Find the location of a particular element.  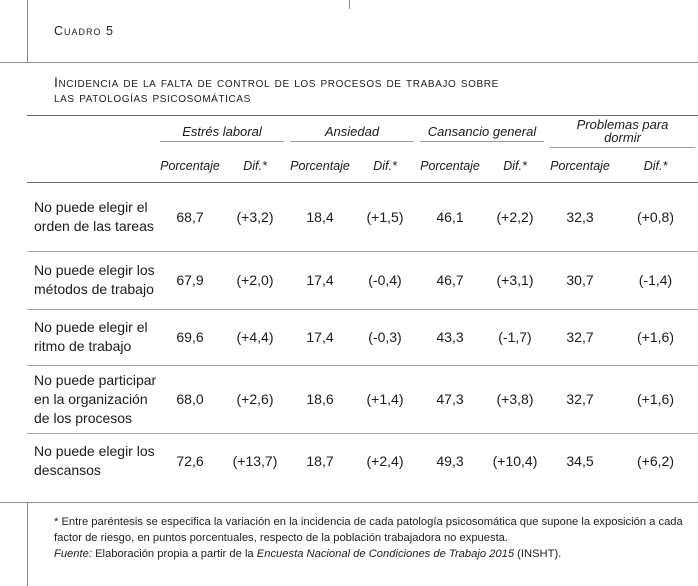

value-cell: 43,3 is located at coordinates (450, 337).